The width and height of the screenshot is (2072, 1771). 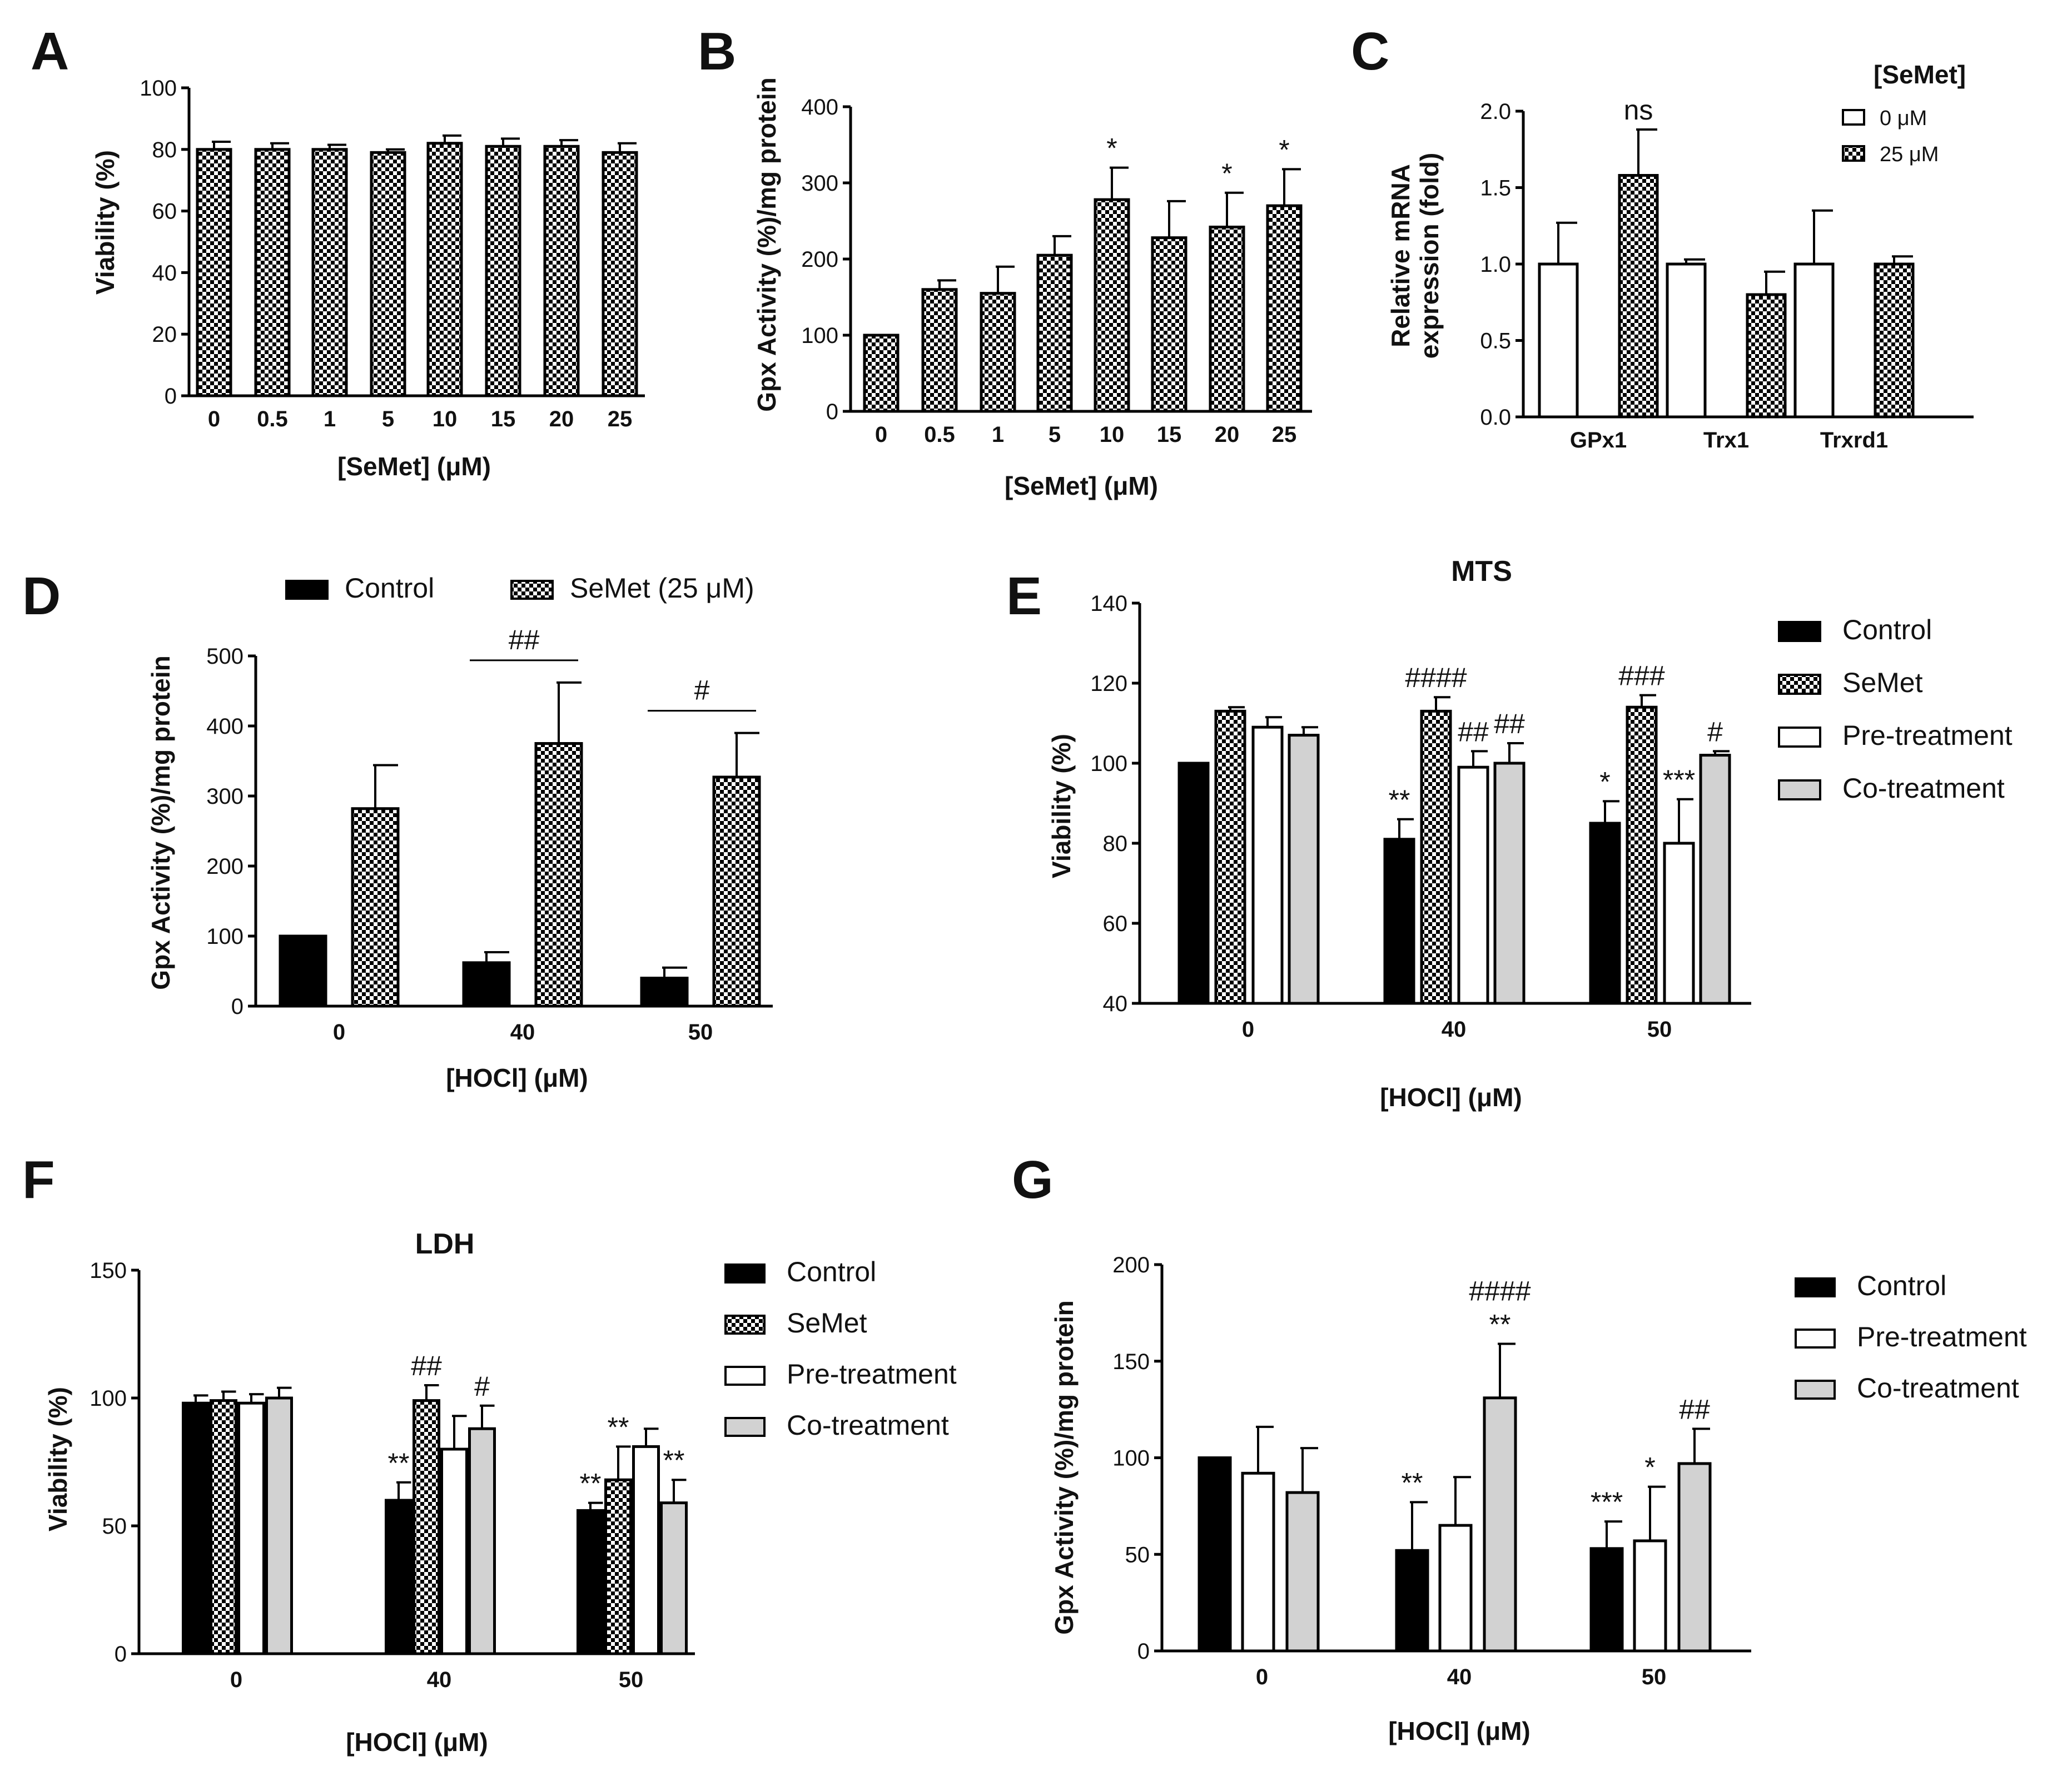 I want to click on x-tick-label: 5, so click(x=1055, y=434).